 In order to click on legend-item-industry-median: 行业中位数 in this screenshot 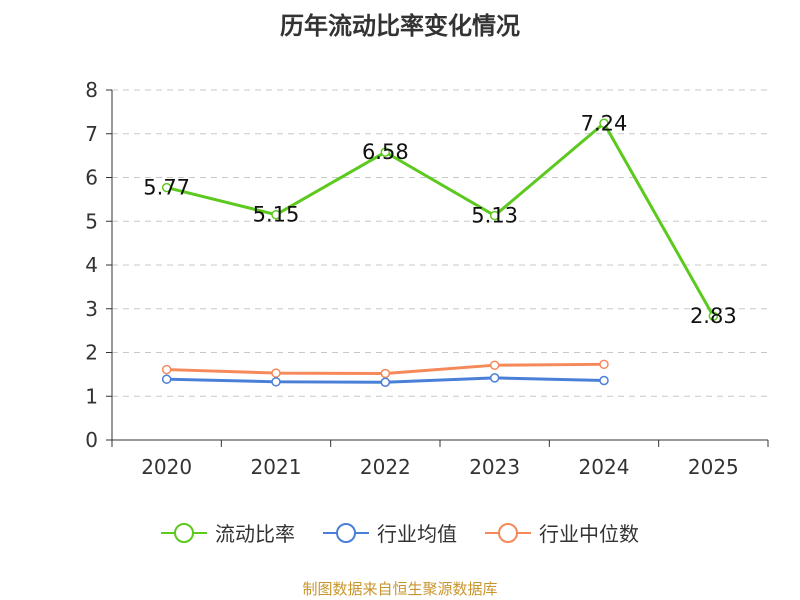, I will do `click(562, 532)`.